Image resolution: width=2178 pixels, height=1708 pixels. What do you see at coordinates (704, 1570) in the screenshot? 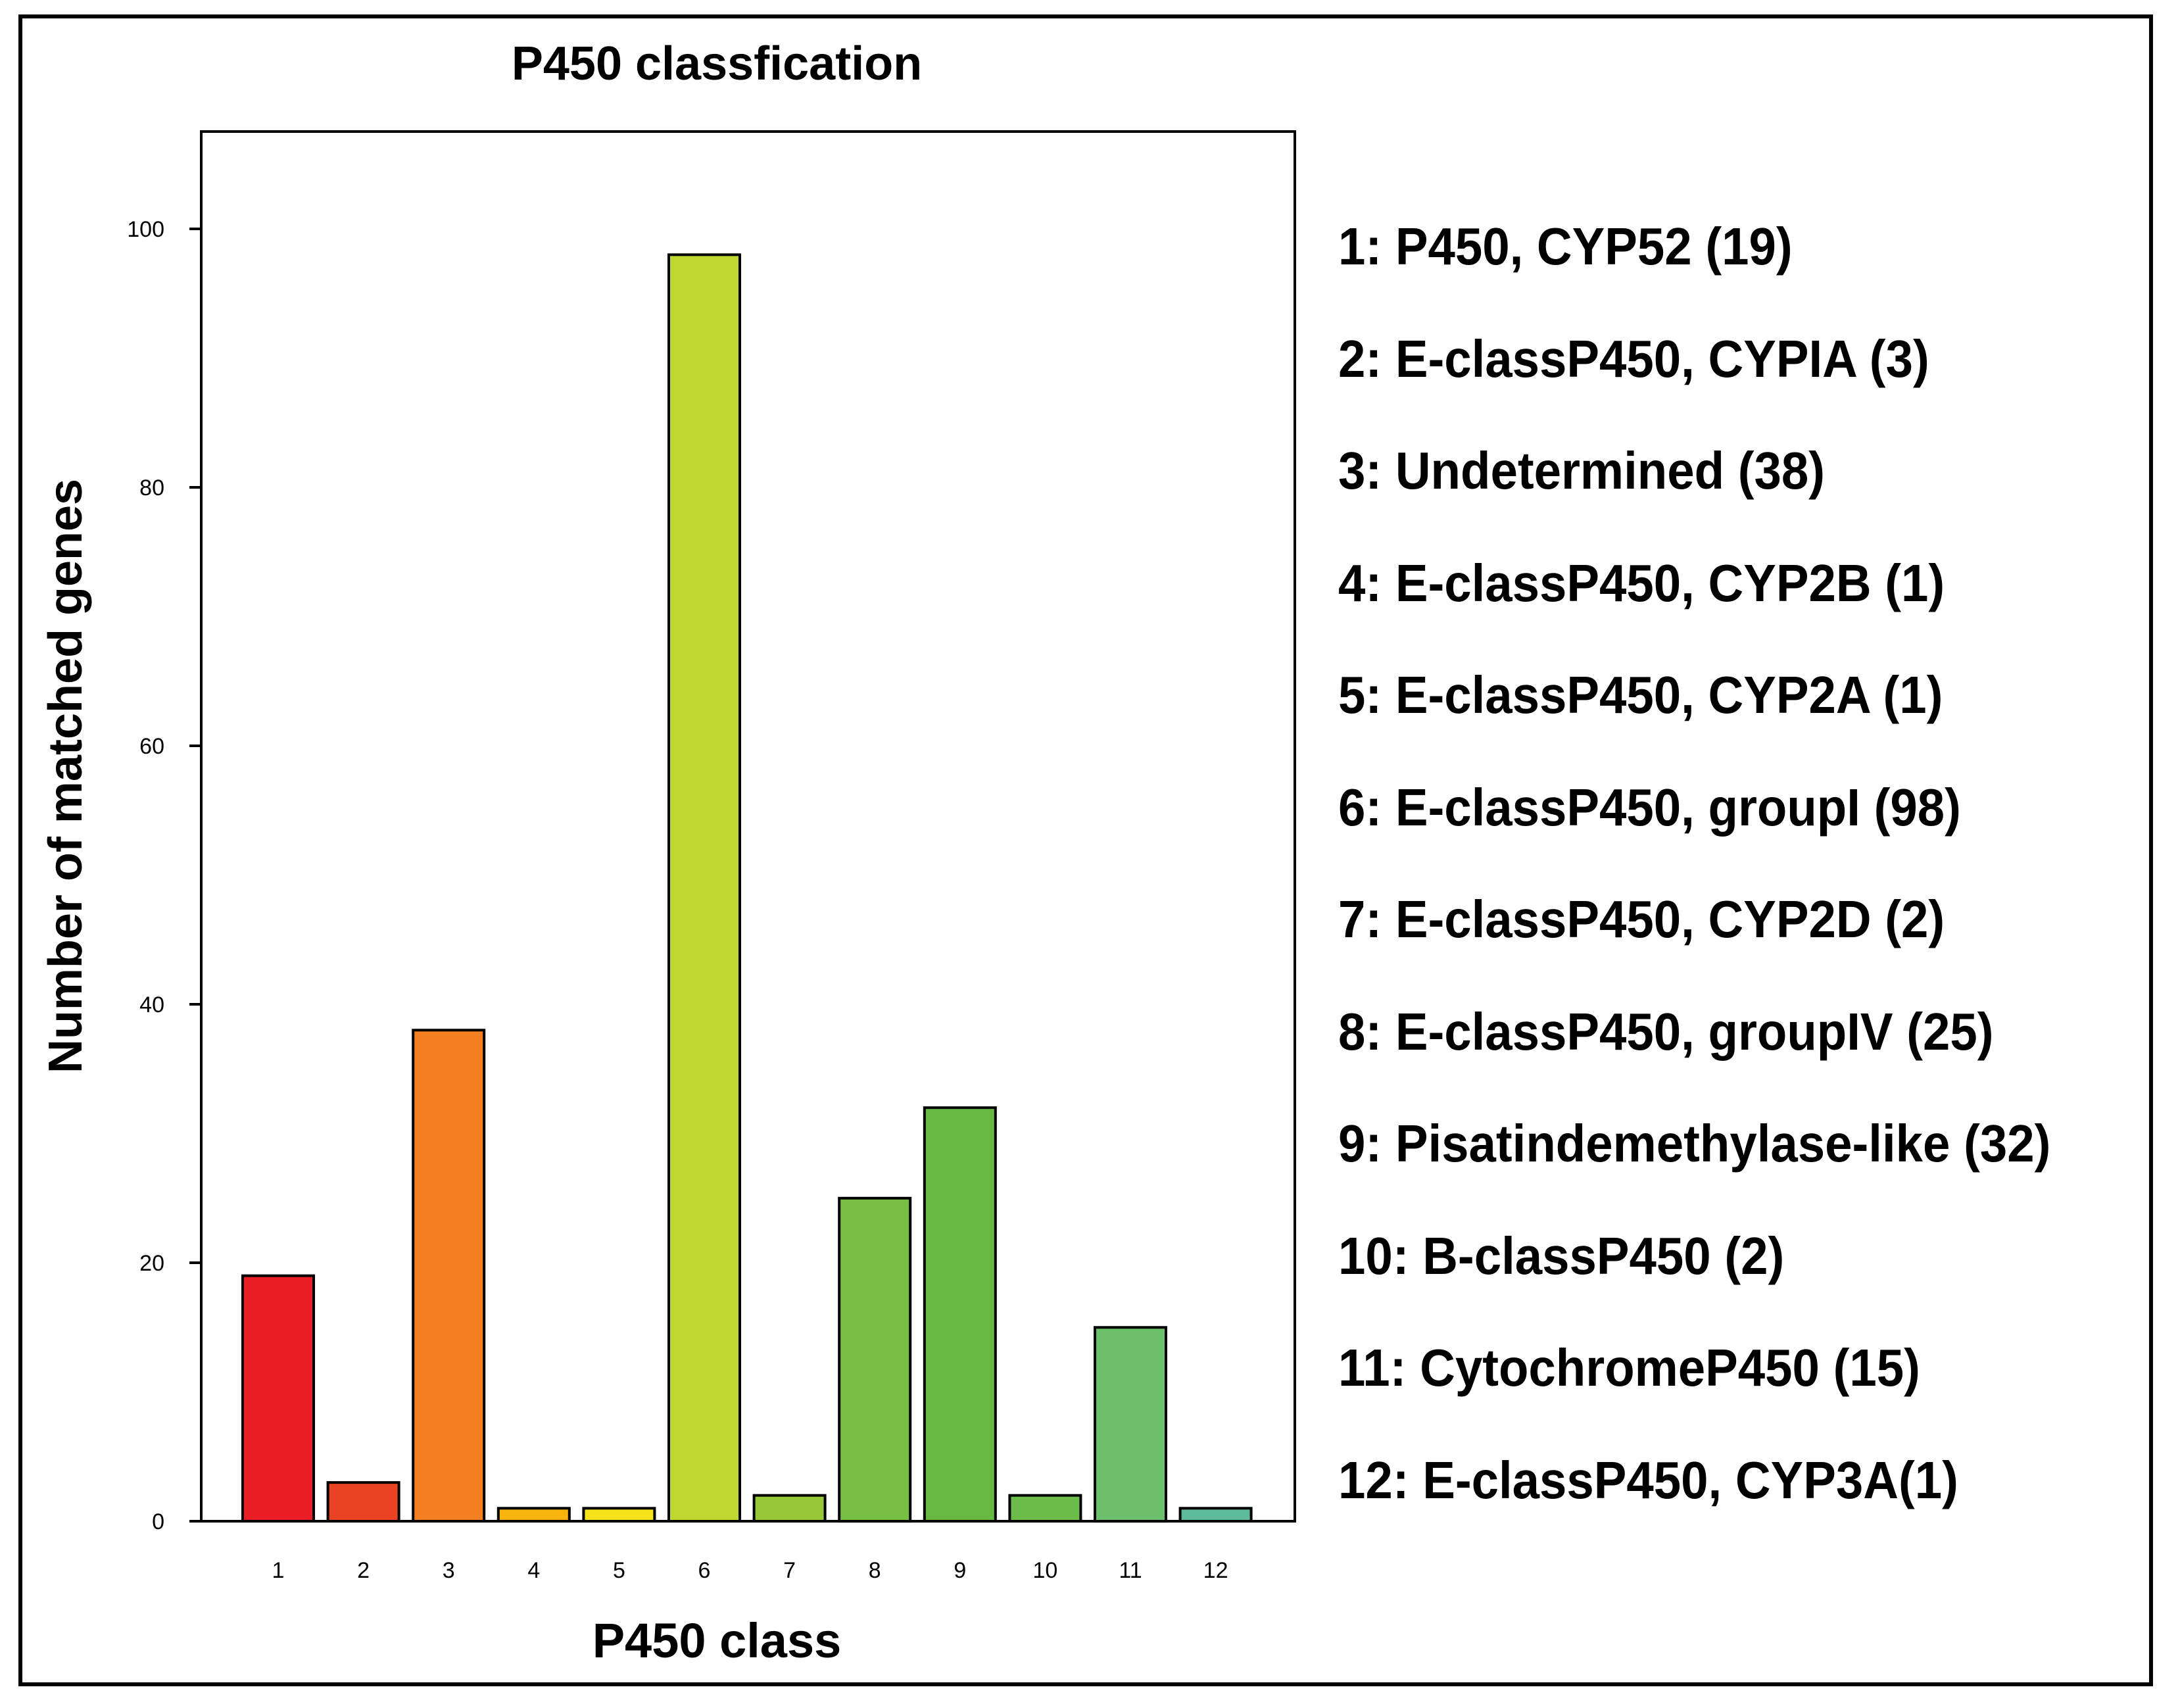
I see `x-tick-label: 6` at bounding box center [704, 1570].